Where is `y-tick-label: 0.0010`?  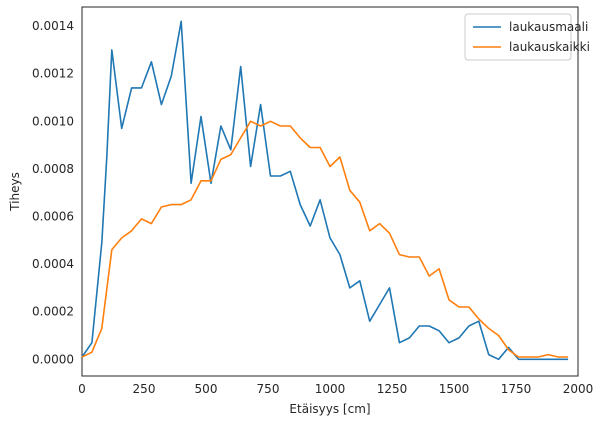 y-tick-label: 0.0010 is located at coordinates (53, 121).